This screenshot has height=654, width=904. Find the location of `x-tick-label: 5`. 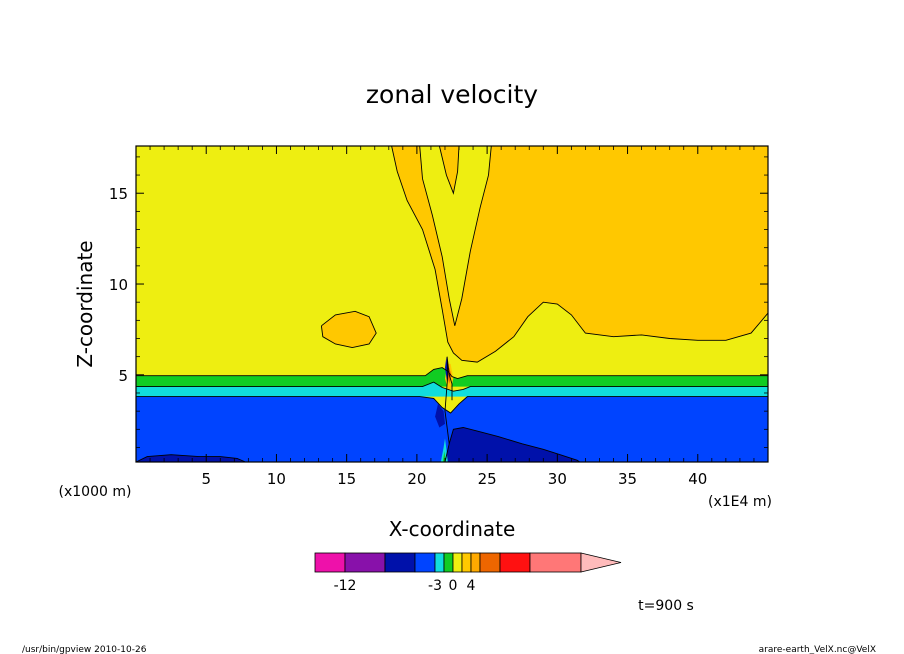

x-tick-label: 5 is located at coordinates (206, 479).